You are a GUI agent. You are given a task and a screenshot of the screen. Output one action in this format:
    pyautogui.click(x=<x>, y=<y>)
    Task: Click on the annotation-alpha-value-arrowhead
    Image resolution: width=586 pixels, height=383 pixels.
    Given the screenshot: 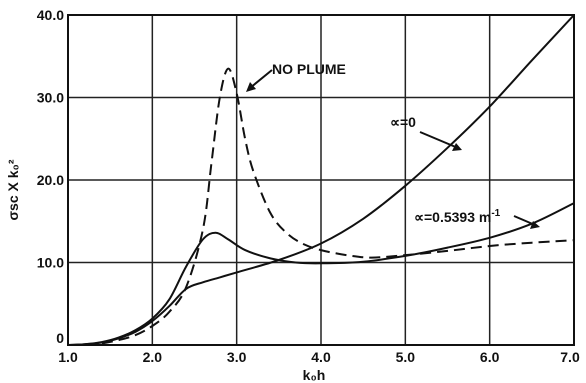 What is the action you would take?
    pyautogui.click(x=535, y=225)
    